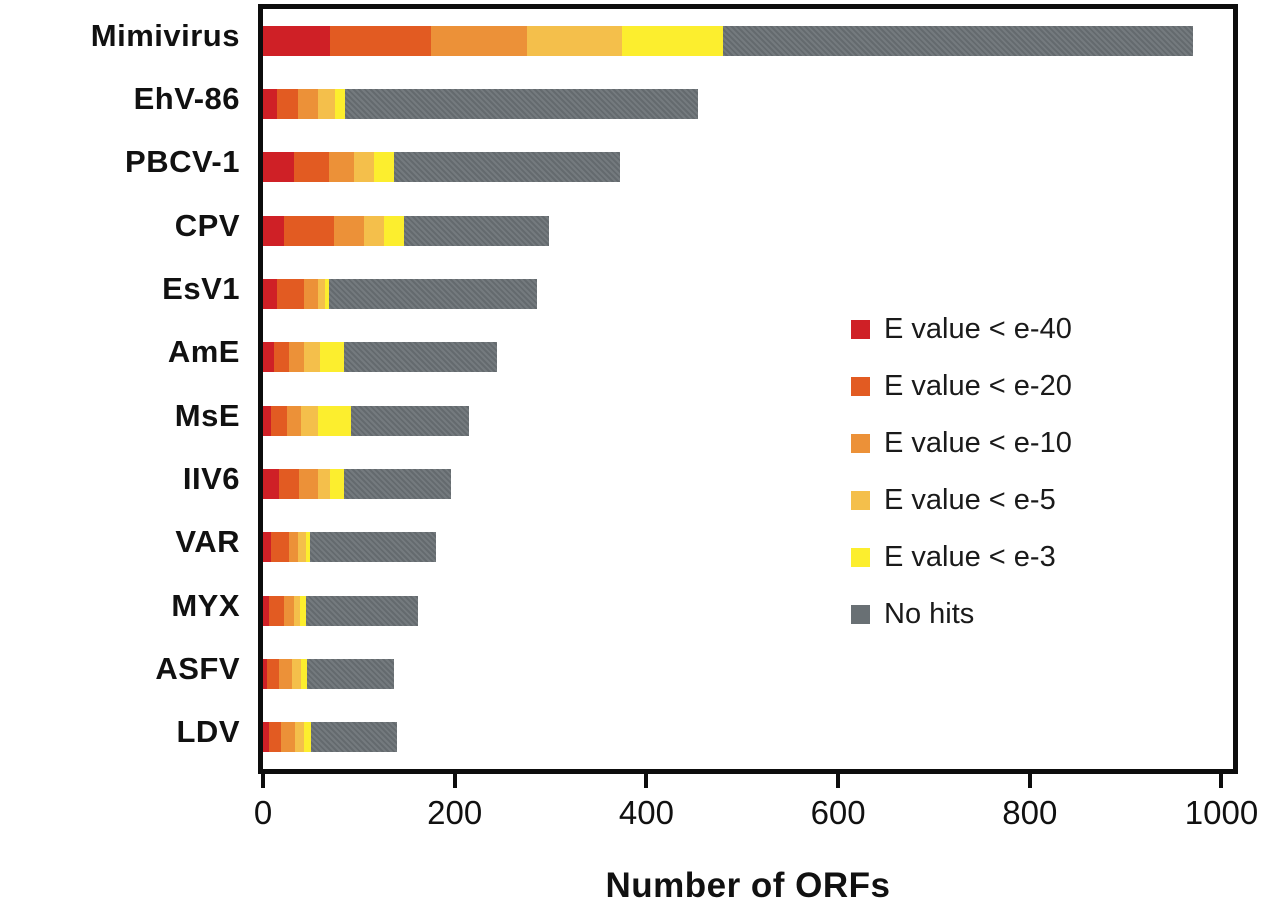 This screenshot has width=1280, height=922. What do you see at coordinates (263, 812) in the screenshot?
I see `x-tick-label: 0` at bounding box center [263, 812].